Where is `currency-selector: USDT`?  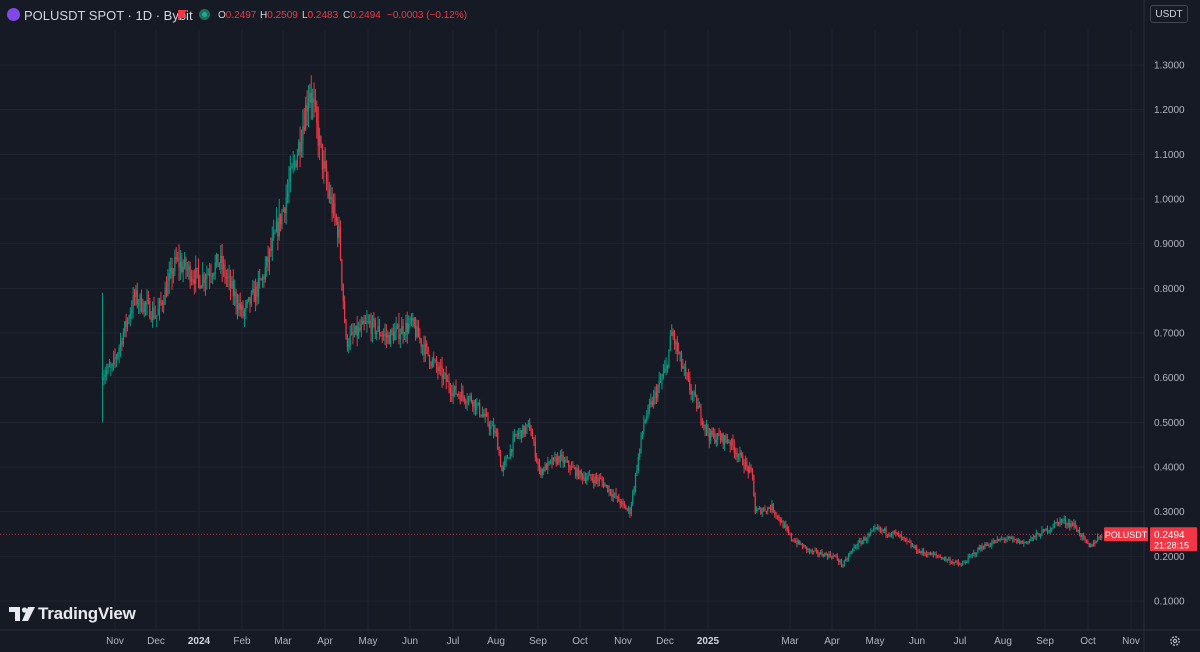
currency-selector: USDT is located at coordinates (1169, 14).